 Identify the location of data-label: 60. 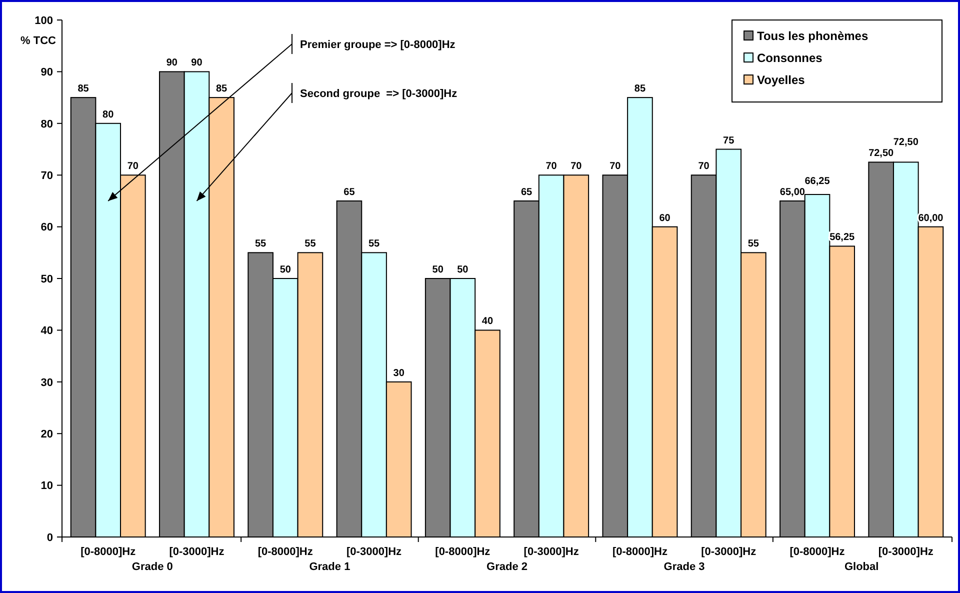
(665, 218).